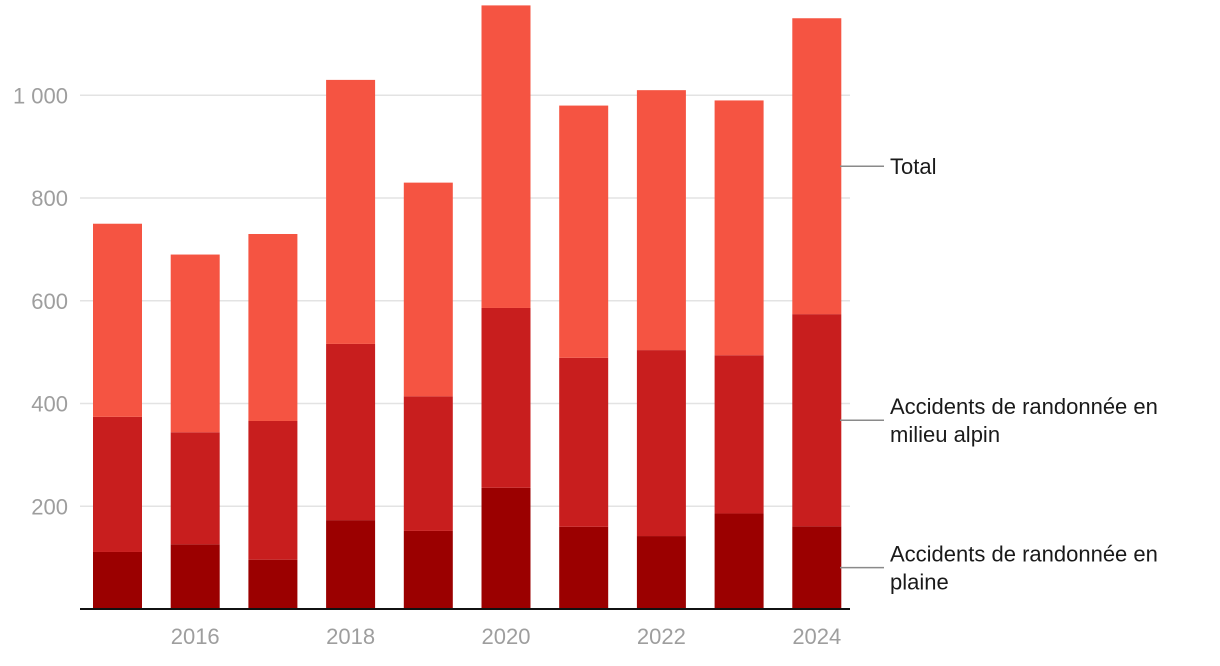  I want to click on y-tick-label: 600, so click(49, 301).